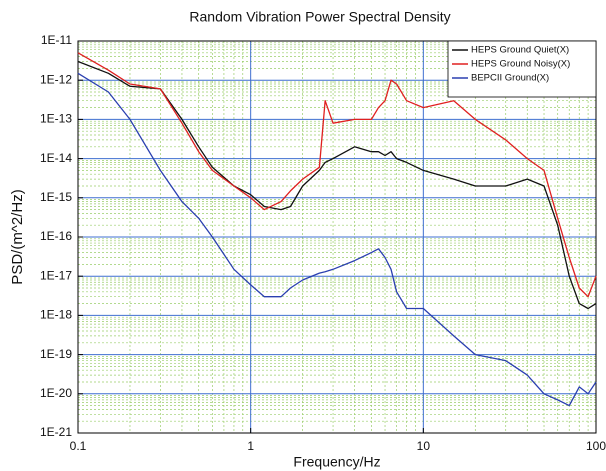  Describe the element at coordinates (336, 462) in the screenshot. I see `x-axis-label: Frequency/Hz` at that location.